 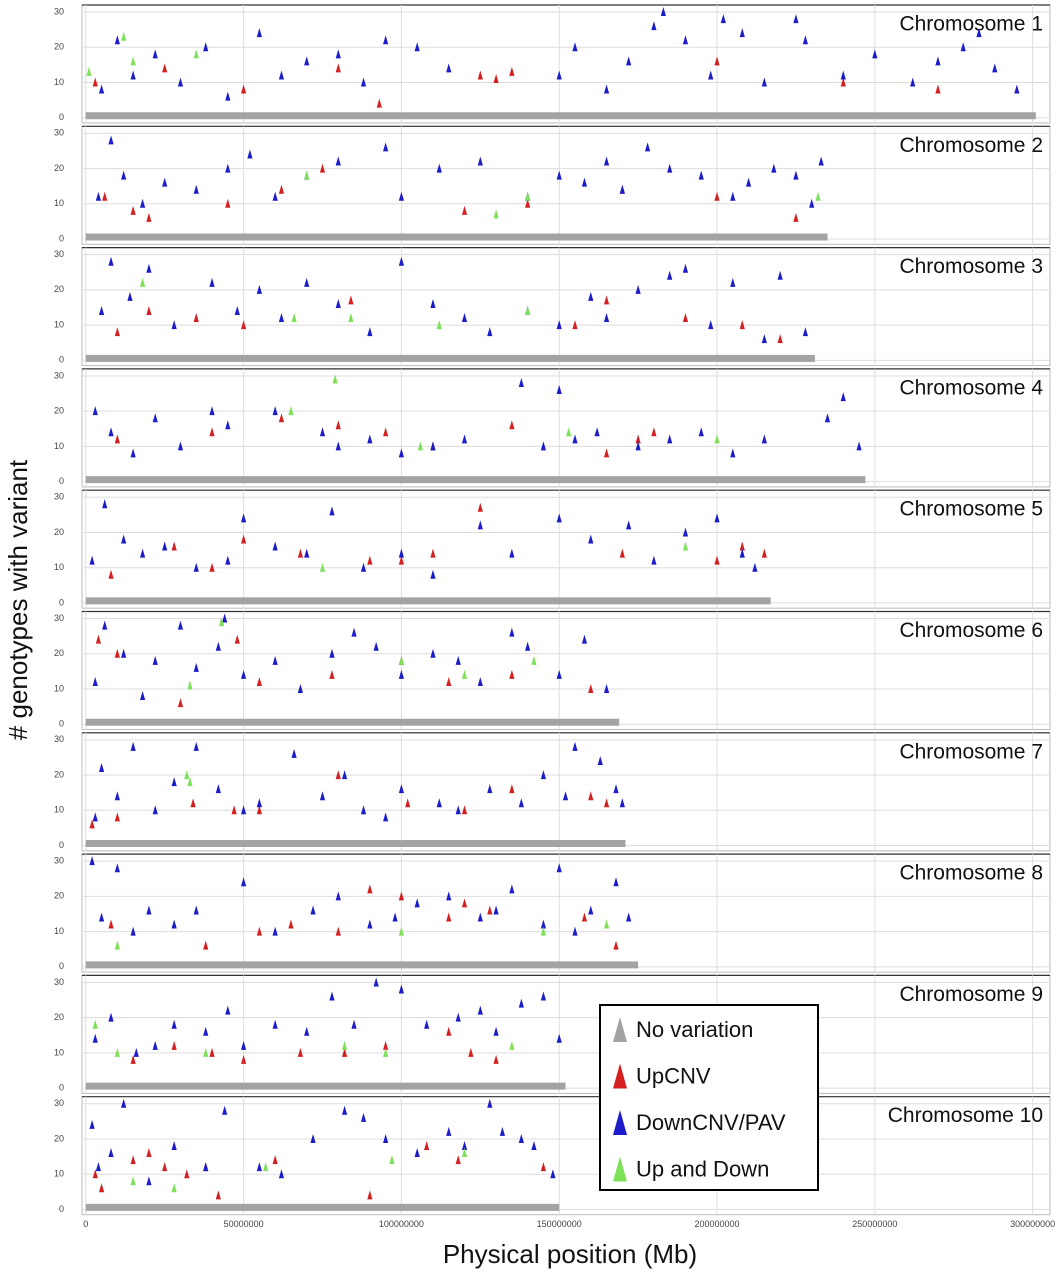 I want to click on chart-title: Chromosome 1, so click(x=971, y=24).